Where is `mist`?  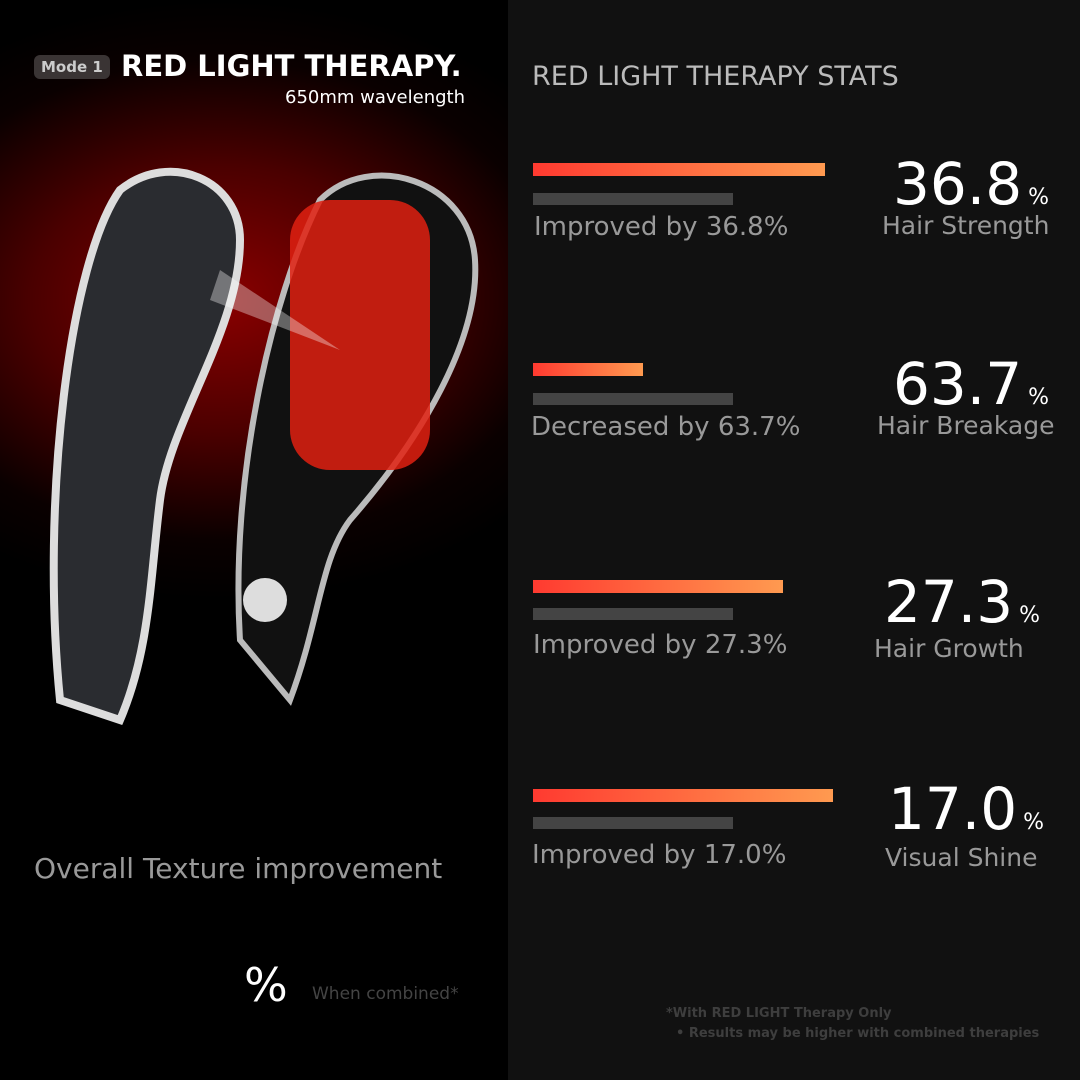
mist is located at coordinates (275, 310).